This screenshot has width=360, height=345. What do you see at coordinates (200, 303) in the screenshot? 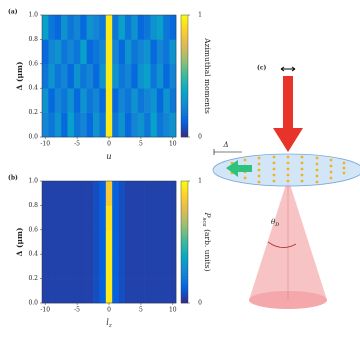
I see `colorbar-tick-label: 0` at bounding box center [200, 303].